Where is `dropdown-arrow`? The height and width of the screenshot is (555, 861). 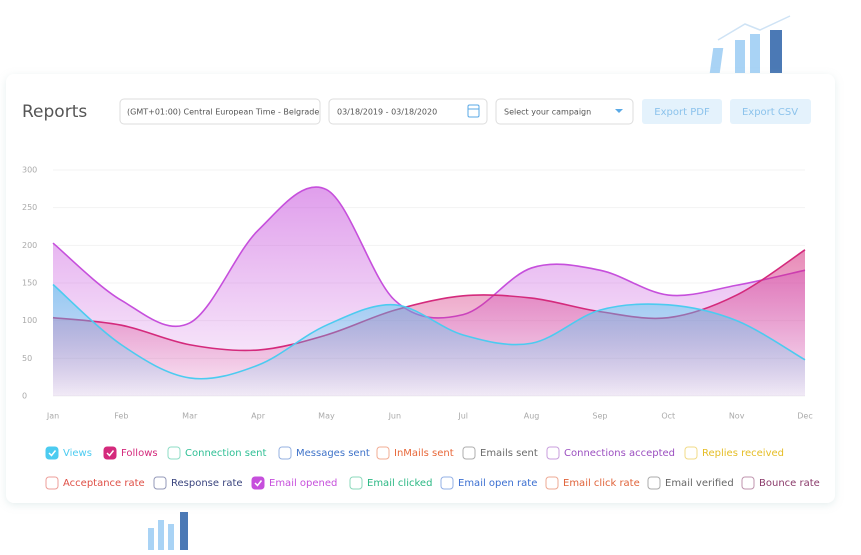 dropdown-arrow is located at coordinates (619, 111).